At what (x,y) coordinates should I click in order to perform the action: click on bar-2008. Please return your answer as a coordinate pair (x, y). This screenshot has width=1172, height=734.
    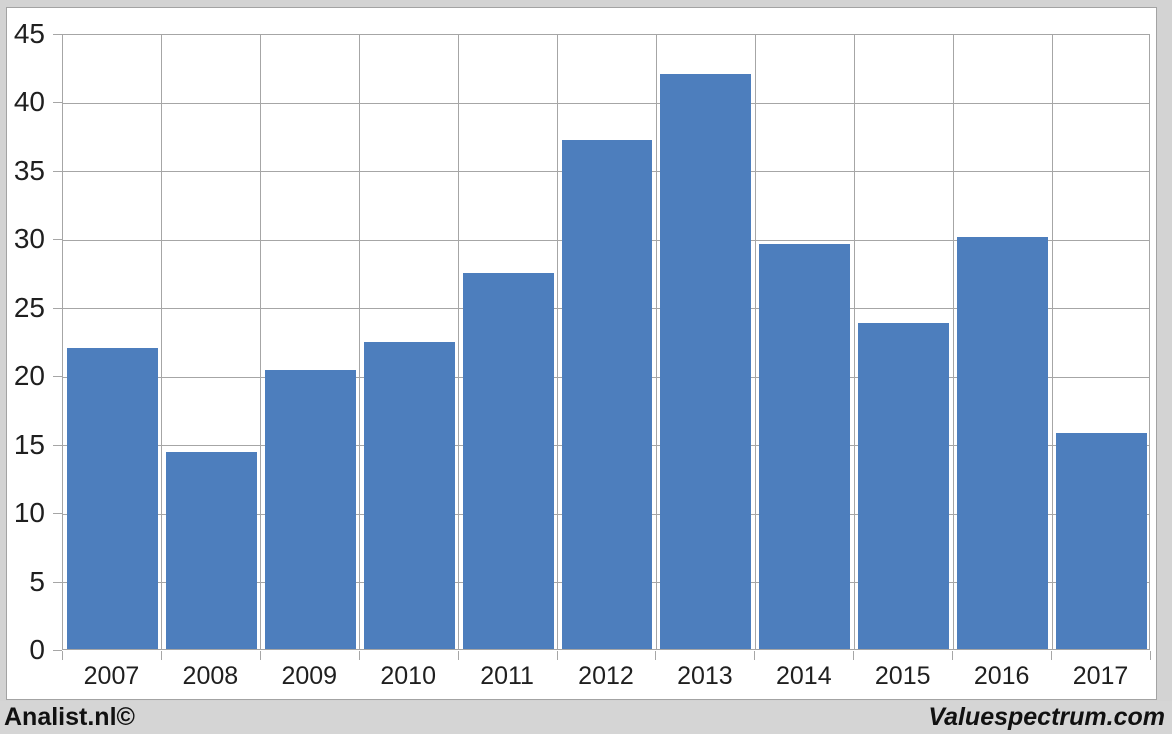
    Looking at the image, I should click on (211, 550).